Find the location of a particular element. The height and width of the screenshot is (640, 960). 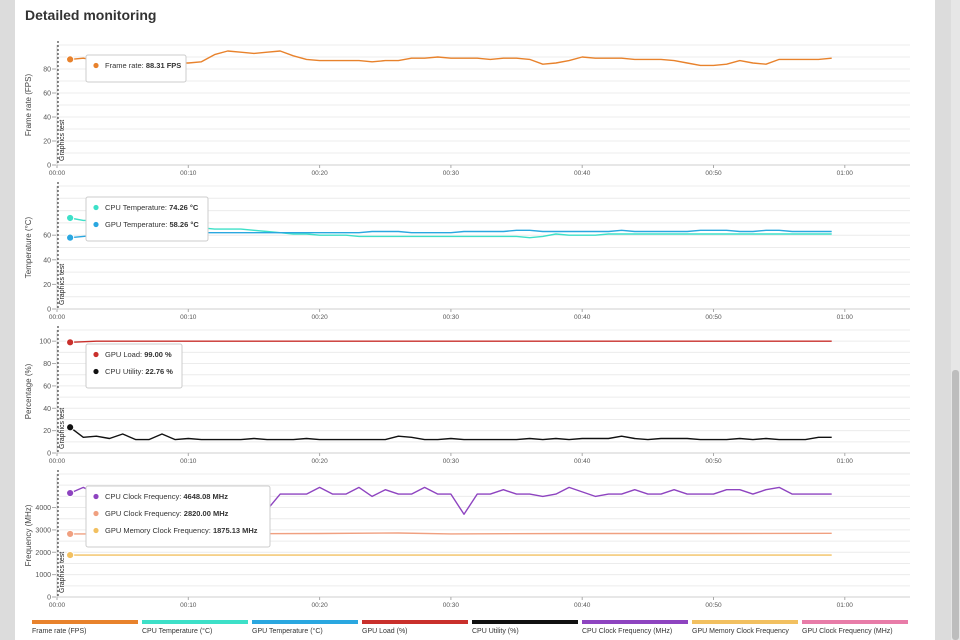

series-point-frame-rate is located at coordinates (70, 59).